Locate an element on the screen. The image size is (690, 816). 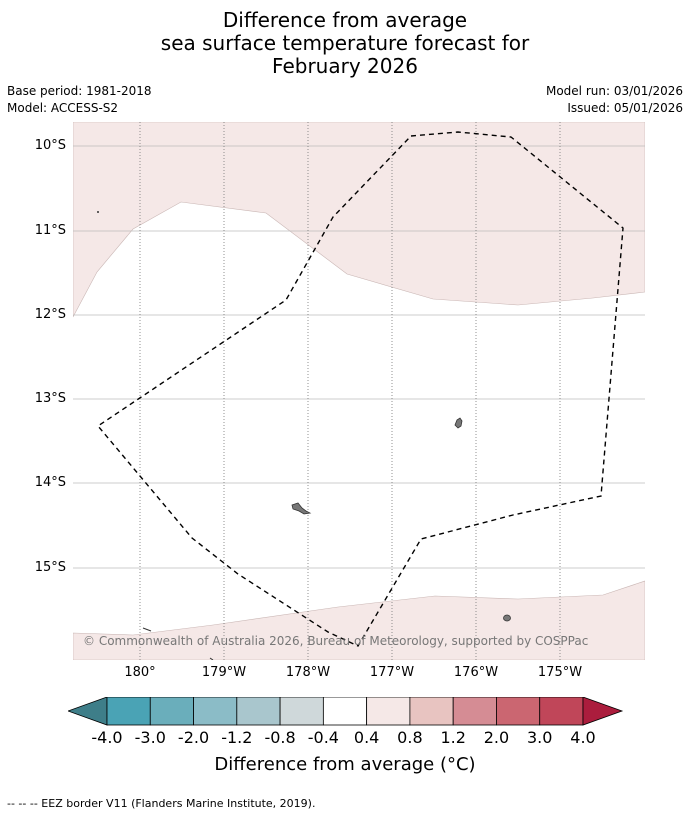
colorbar-extend-high is located at coordinates (603, 711).